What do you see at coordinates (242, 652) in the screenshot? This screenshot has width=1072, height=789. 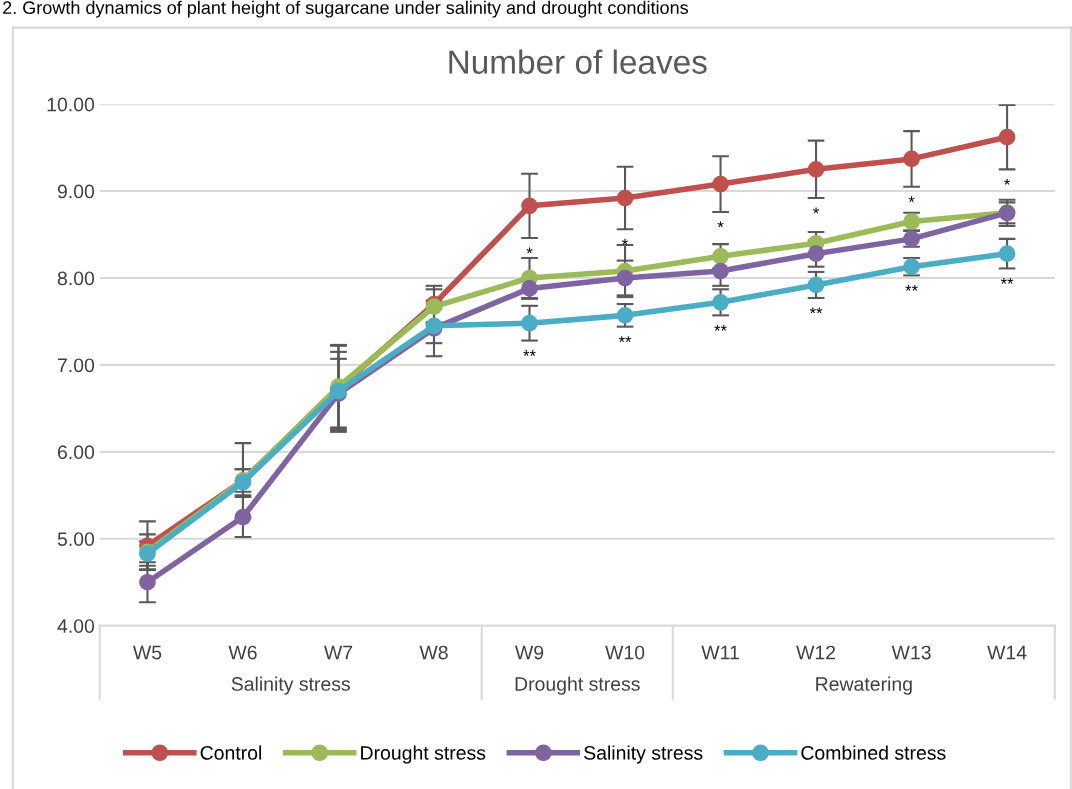 I see `x-tick-label: W6` at bounding box center [242, 652].